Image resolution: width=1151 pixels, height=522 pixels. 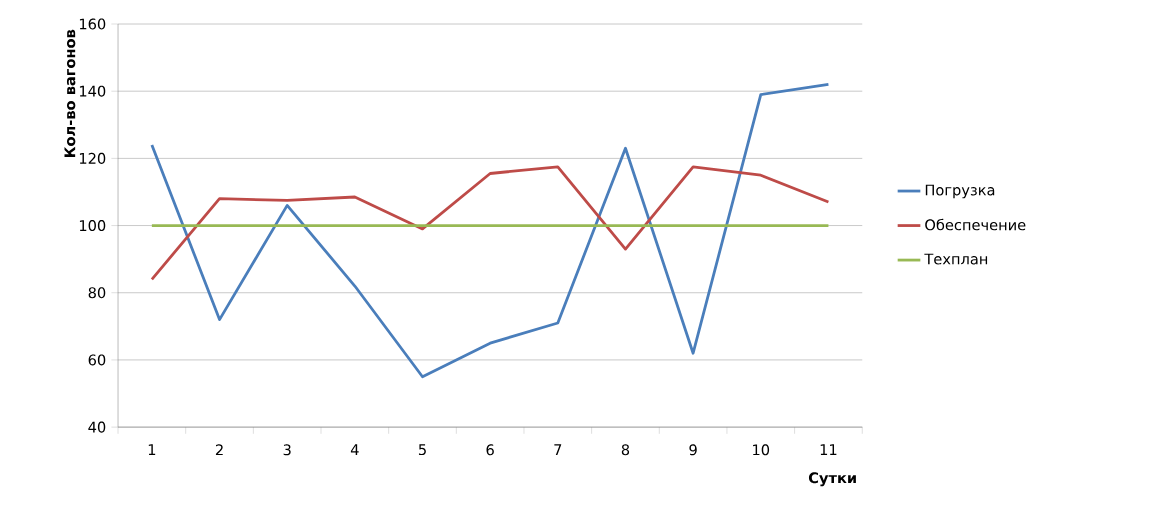 I want to click on x-tick-label: 3, so click(x=287, y=450).